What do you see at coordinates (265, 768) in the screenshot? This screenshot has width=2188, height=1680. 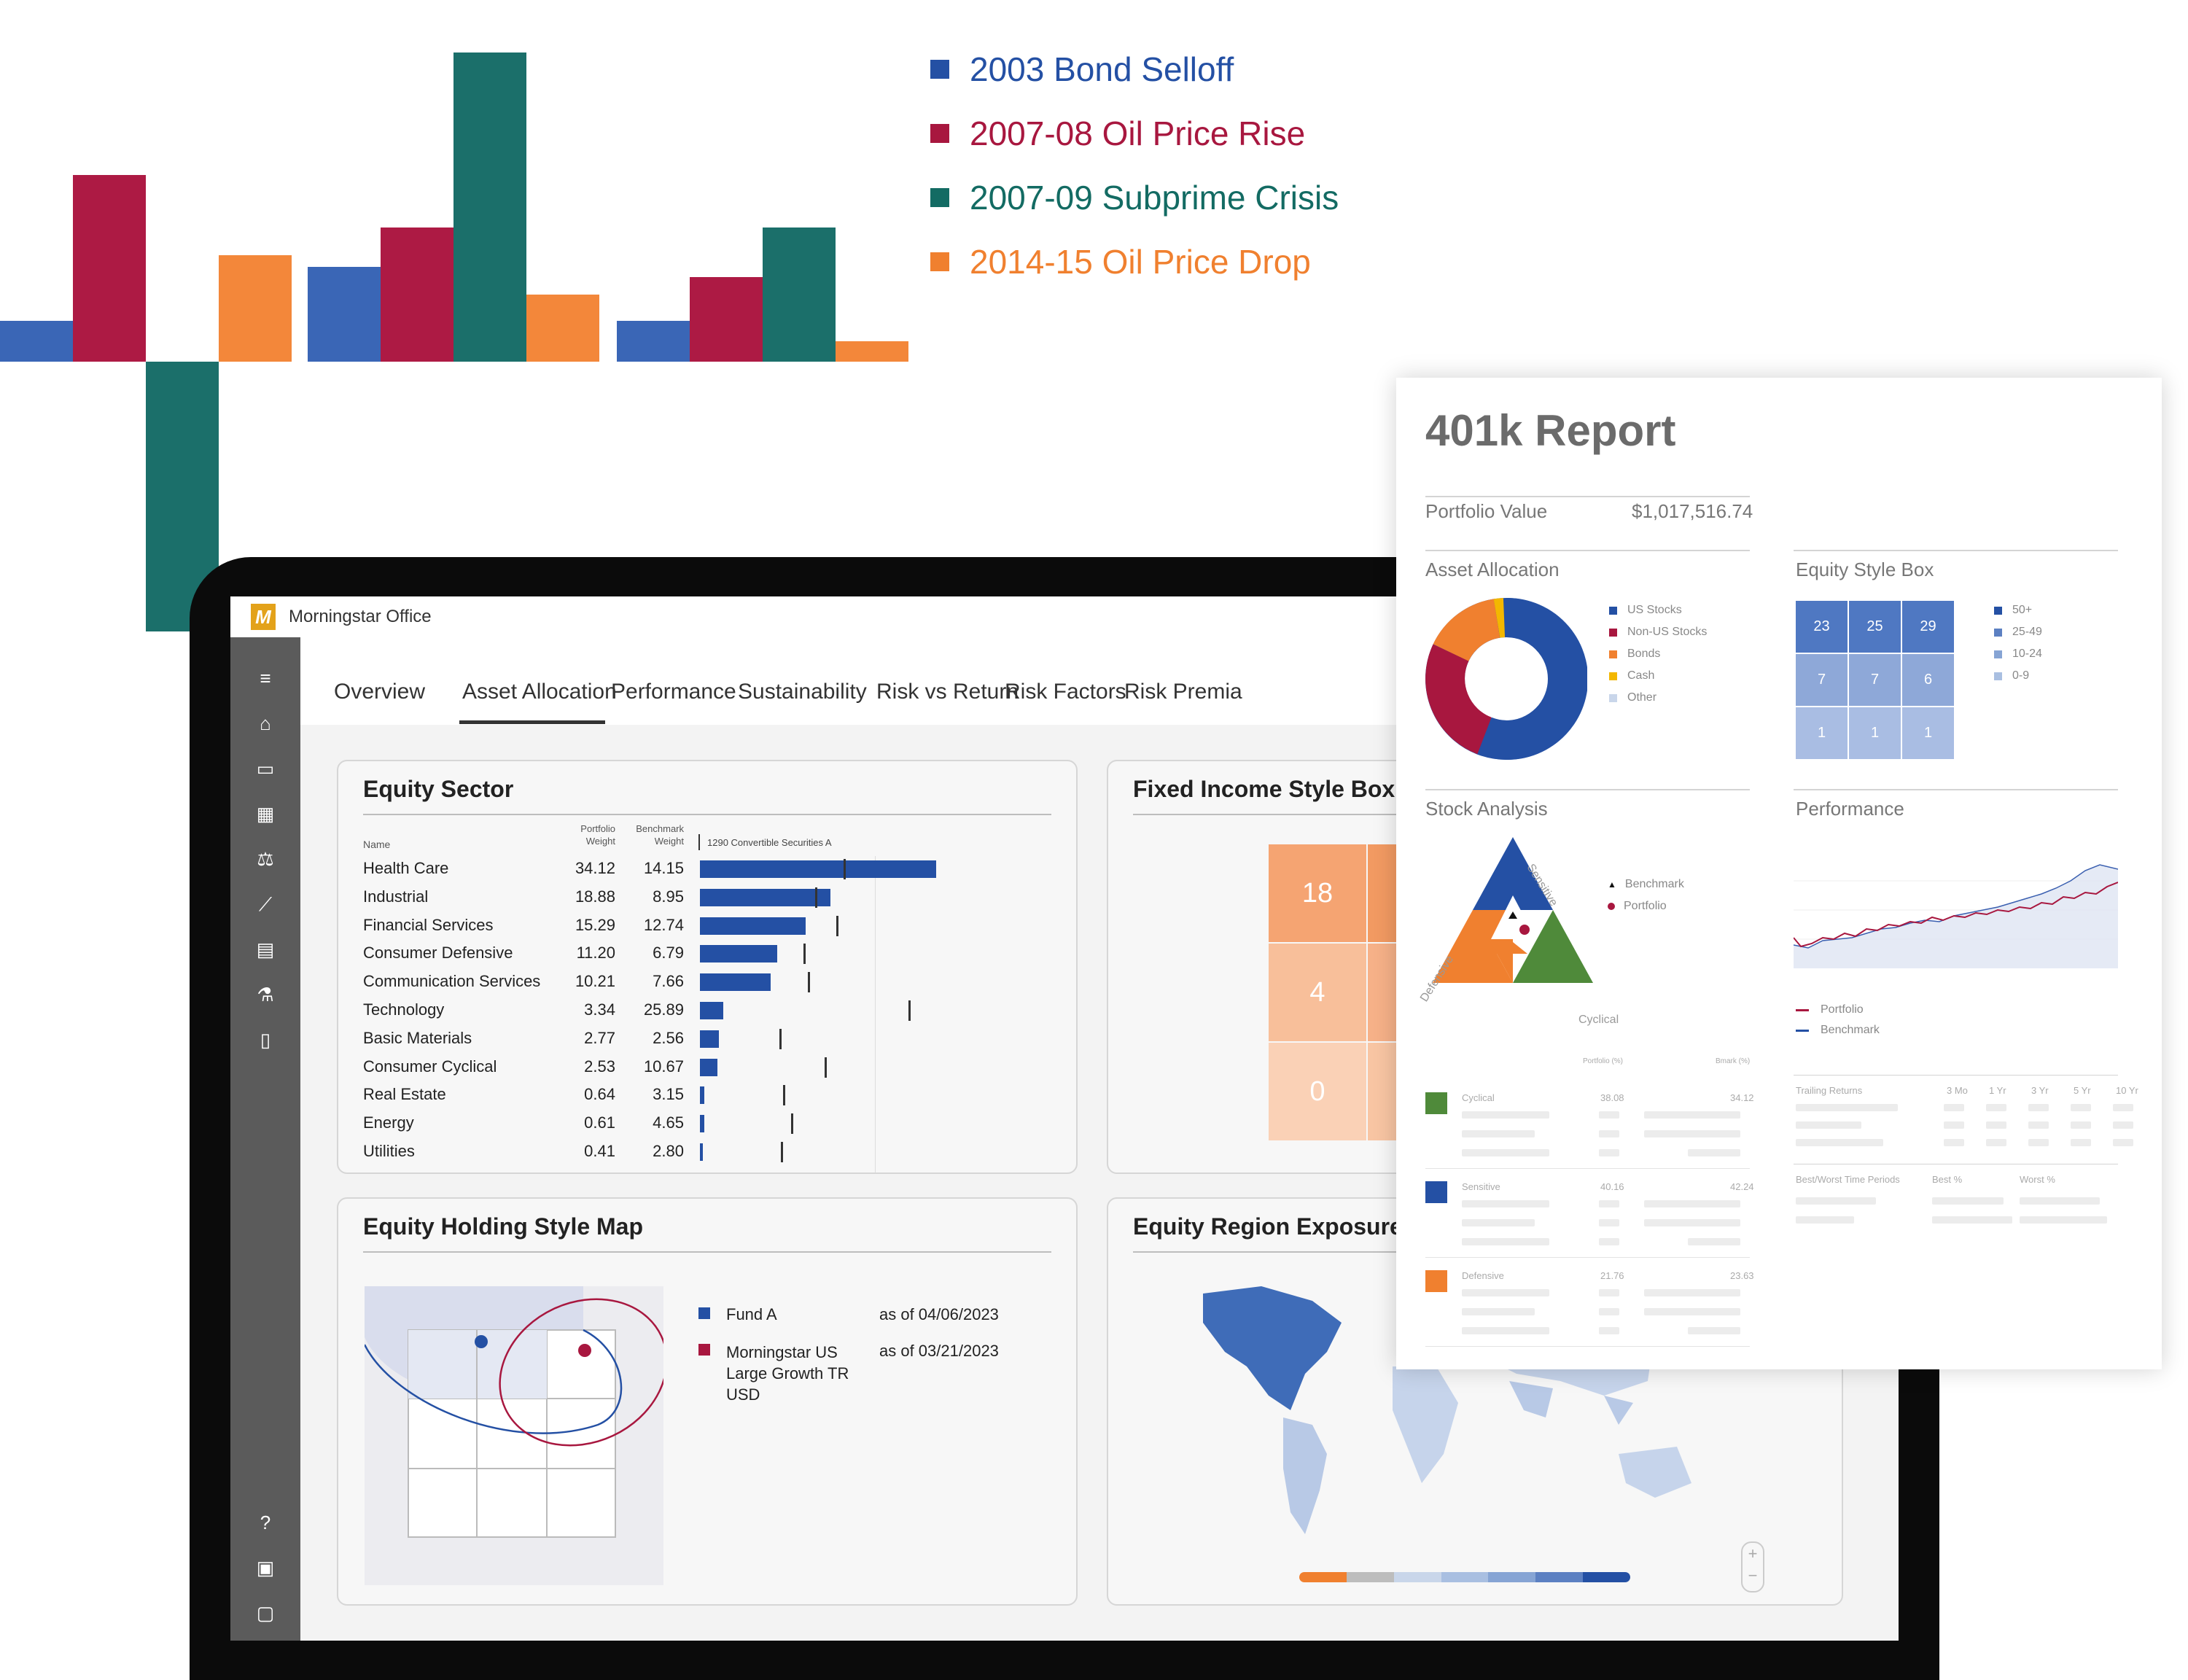 I see `folder-icon: ▭` at bounding box center [265, 768].